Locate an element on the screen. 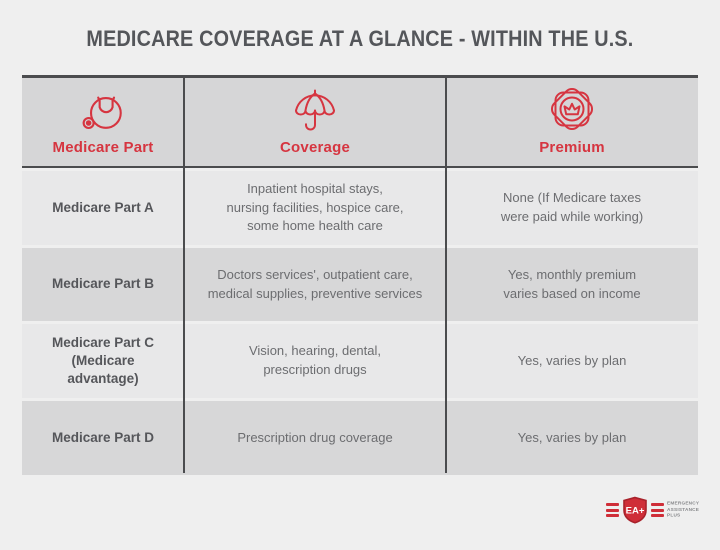 Image resolution: width=720 pixels, height=550 pixels. logo-shield-text: EA+ is located at coordinates (635, 511).